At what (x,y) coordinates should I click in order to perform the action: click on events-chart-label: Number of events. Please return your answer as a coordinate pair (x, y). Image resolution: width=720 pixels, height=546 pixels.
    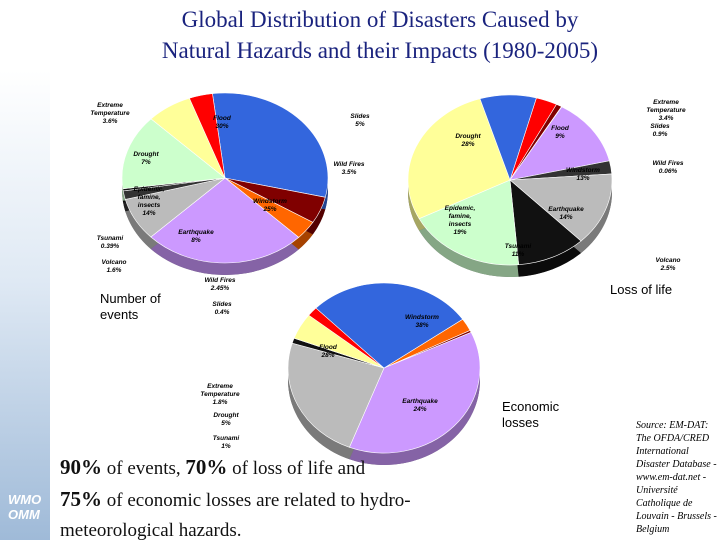
    Looking at the image, I should click on (130, 306).